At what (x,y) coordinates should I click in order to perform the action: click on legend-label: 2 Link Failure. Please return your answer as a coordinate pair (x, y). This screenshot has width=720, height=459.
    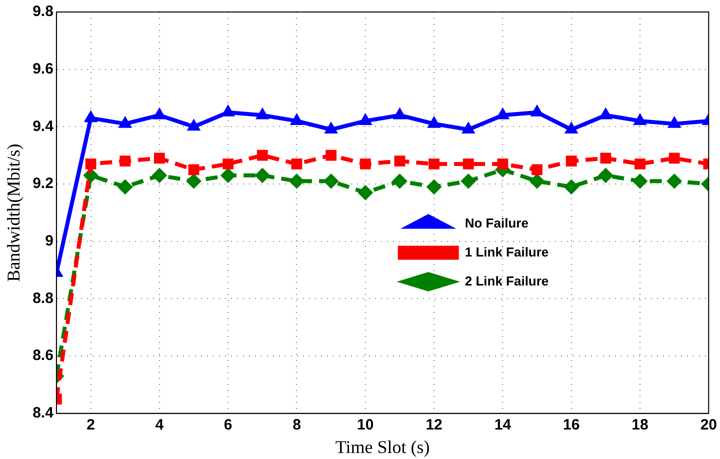
    Looking at the image, I should click on (506, 280).